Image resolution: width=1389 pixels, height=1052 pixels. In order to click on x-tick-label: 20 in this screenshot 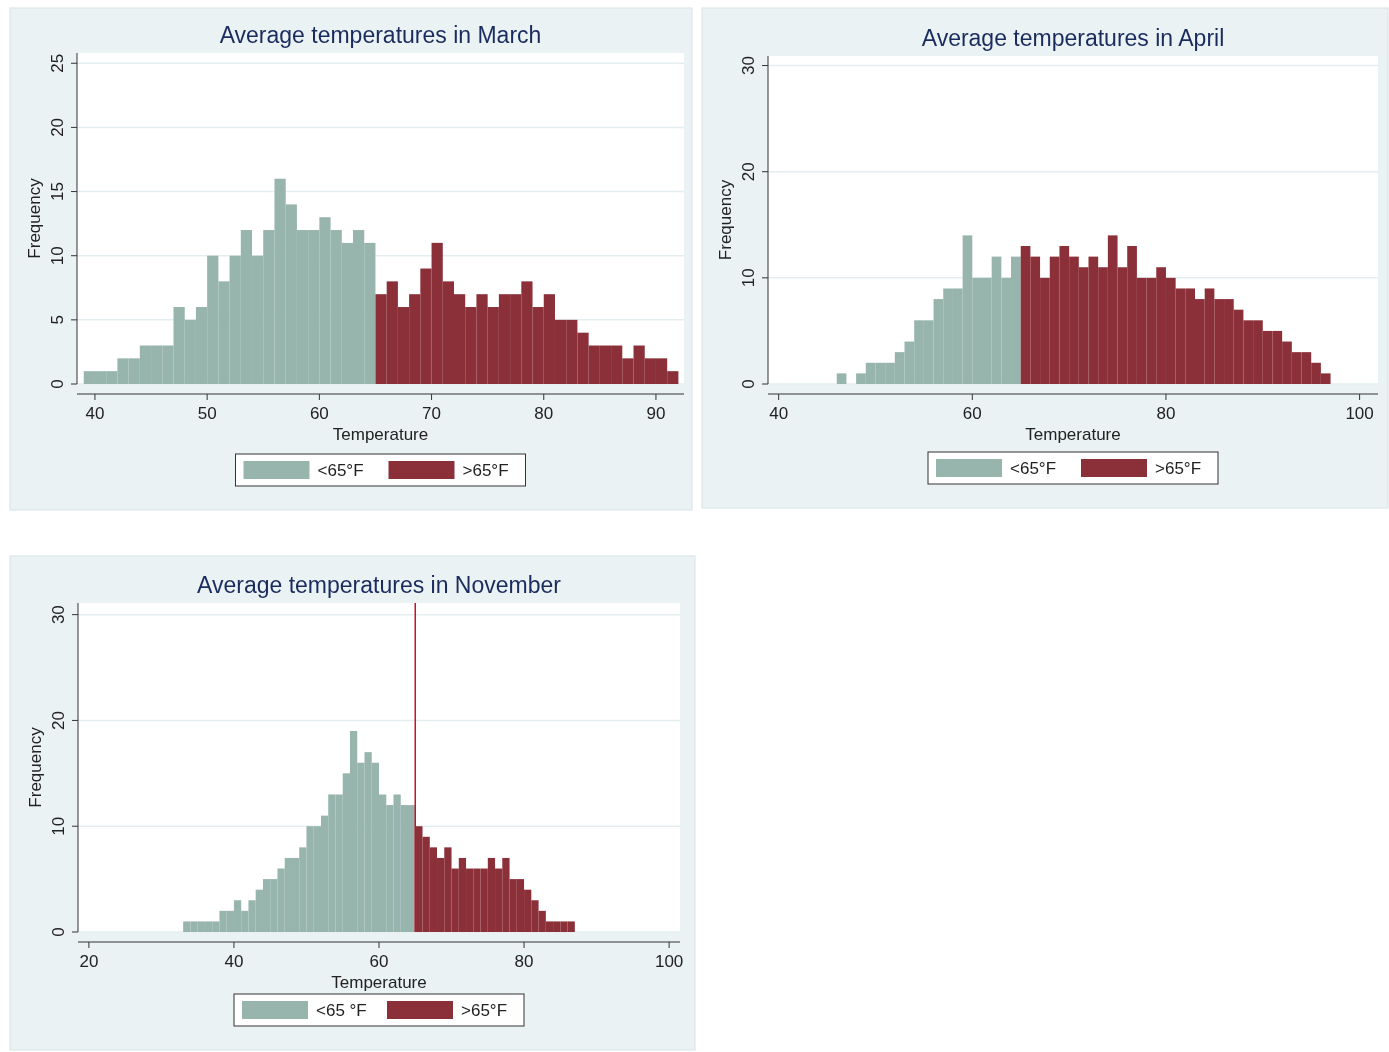, I will do `click(89, 961)`.